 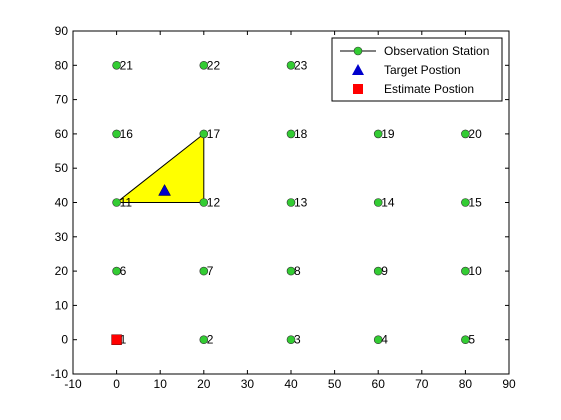 I want to click on x-tick-label: -10, so click(x=73, y=384).